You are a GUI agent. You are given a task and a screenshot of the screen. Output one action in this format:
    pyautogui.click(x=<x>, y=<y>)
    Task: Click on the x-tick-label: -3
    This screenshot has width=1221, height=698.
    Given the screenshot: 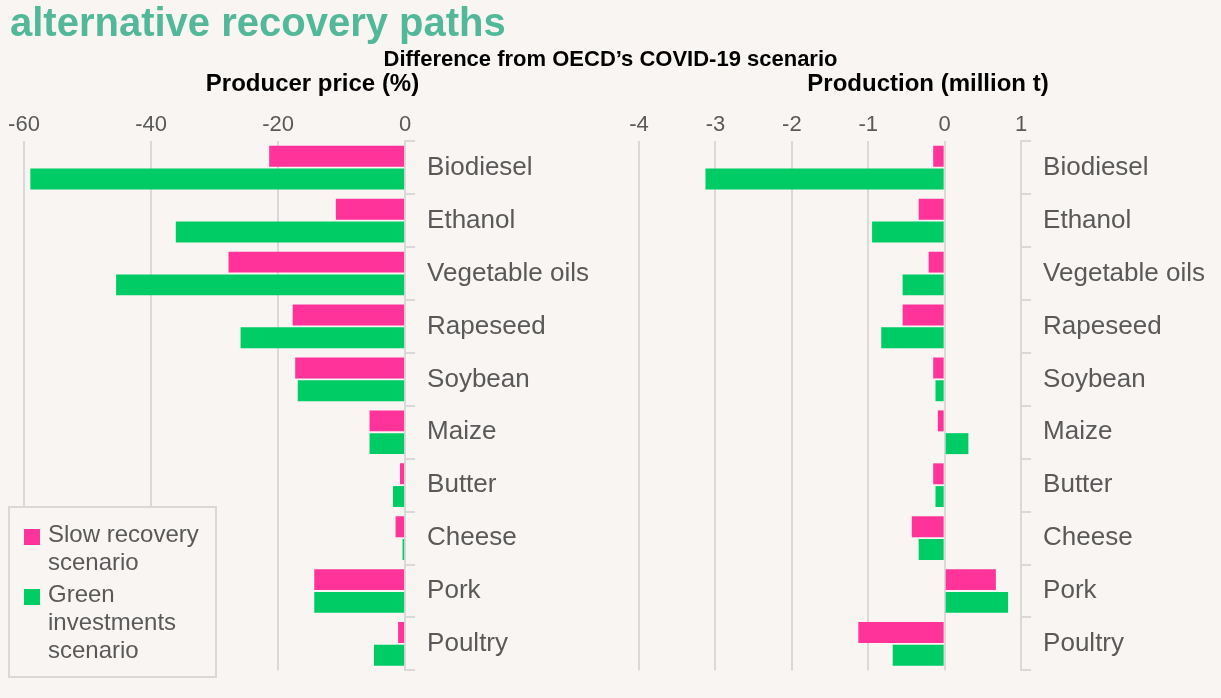 What is the action you would take?
    pyautogui.click(x=715, y=124)
    